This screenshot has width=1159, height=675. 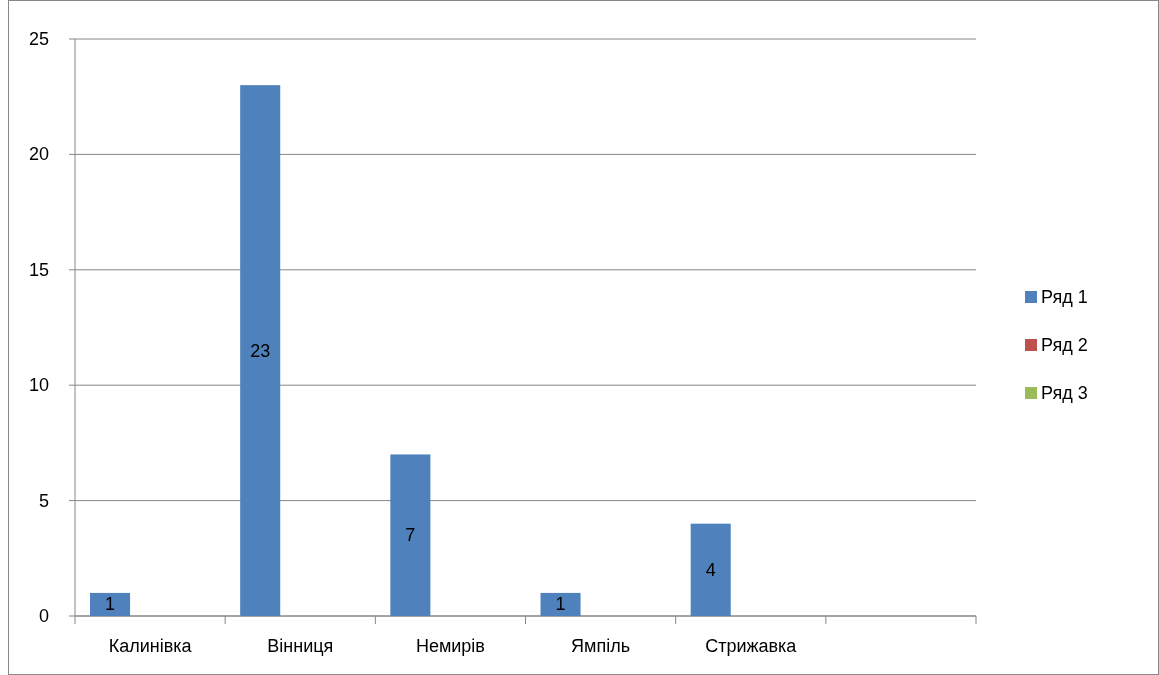 What do you see at coordinates (38, 385) in the screenshot?
I see `y-tick-label: 10` at bounding box center [38, 385].